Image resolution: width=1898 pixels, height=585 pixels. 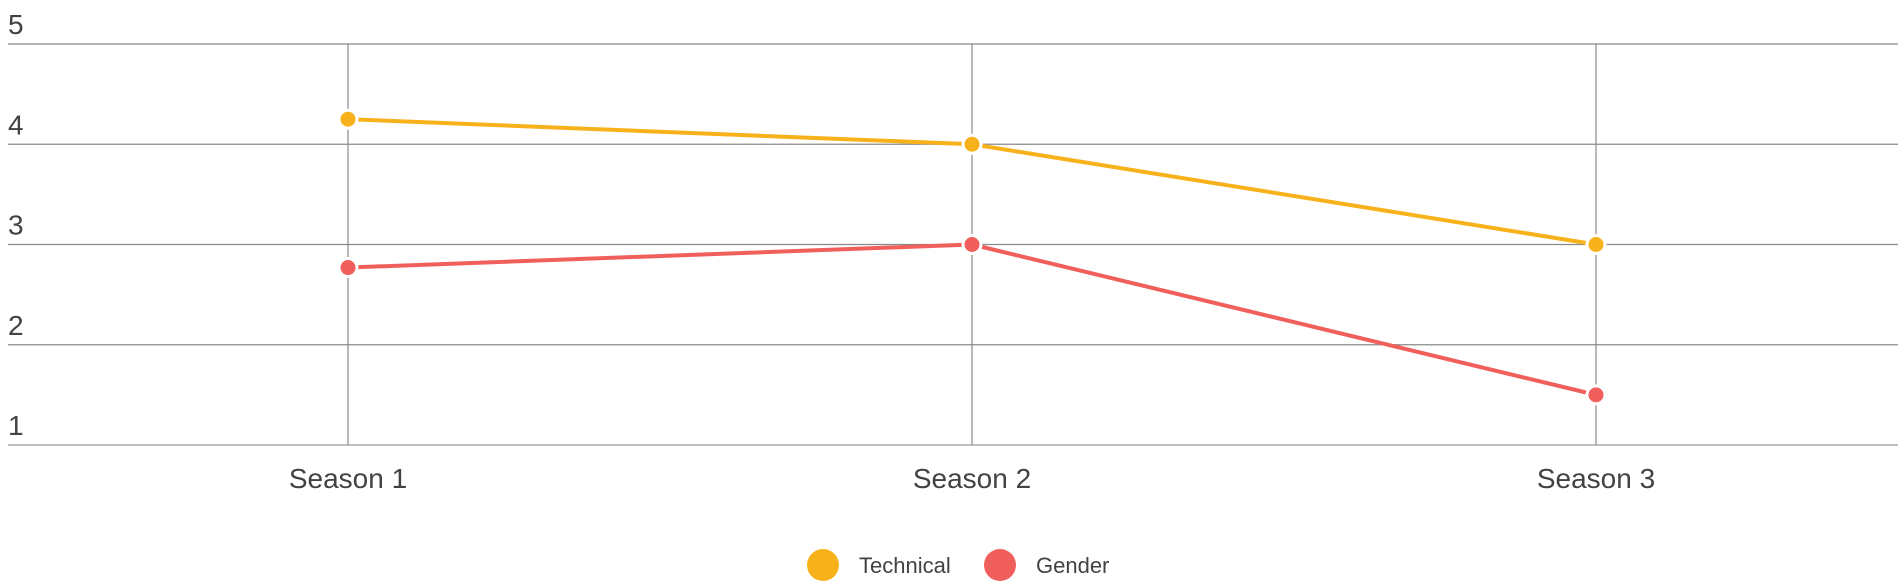 I want to click on x-axis: Season 1 Season 2 Season 3, so click(x=972, y=478).